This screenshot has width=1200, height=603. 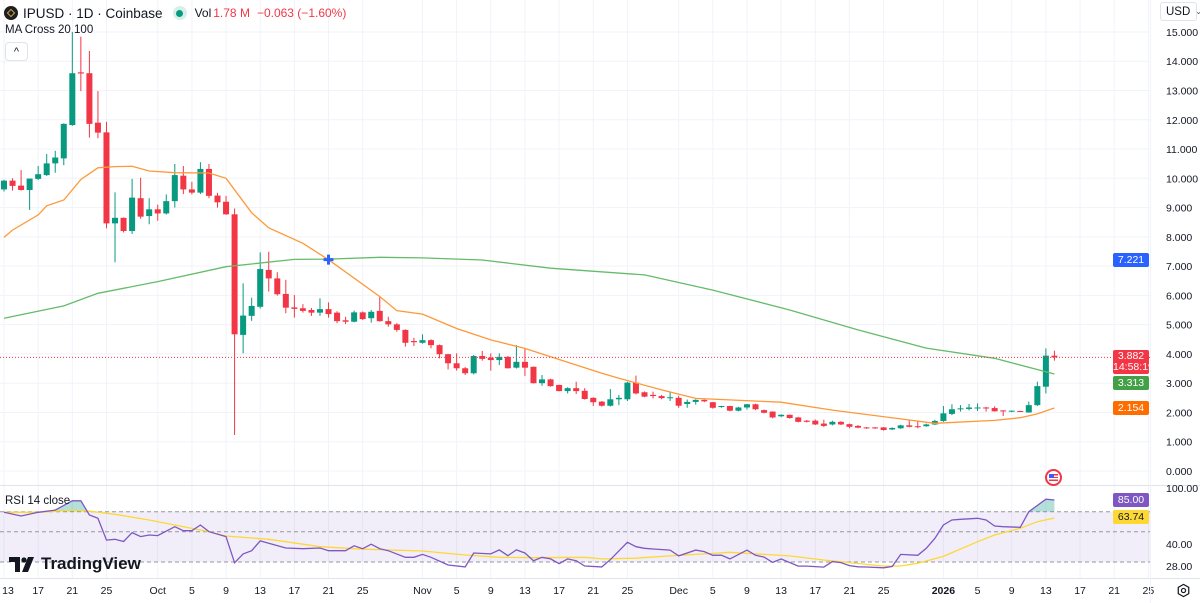 I want to click on ma-cross-indicator-title: MA Cross 20 100, so click(x=49, y=30).